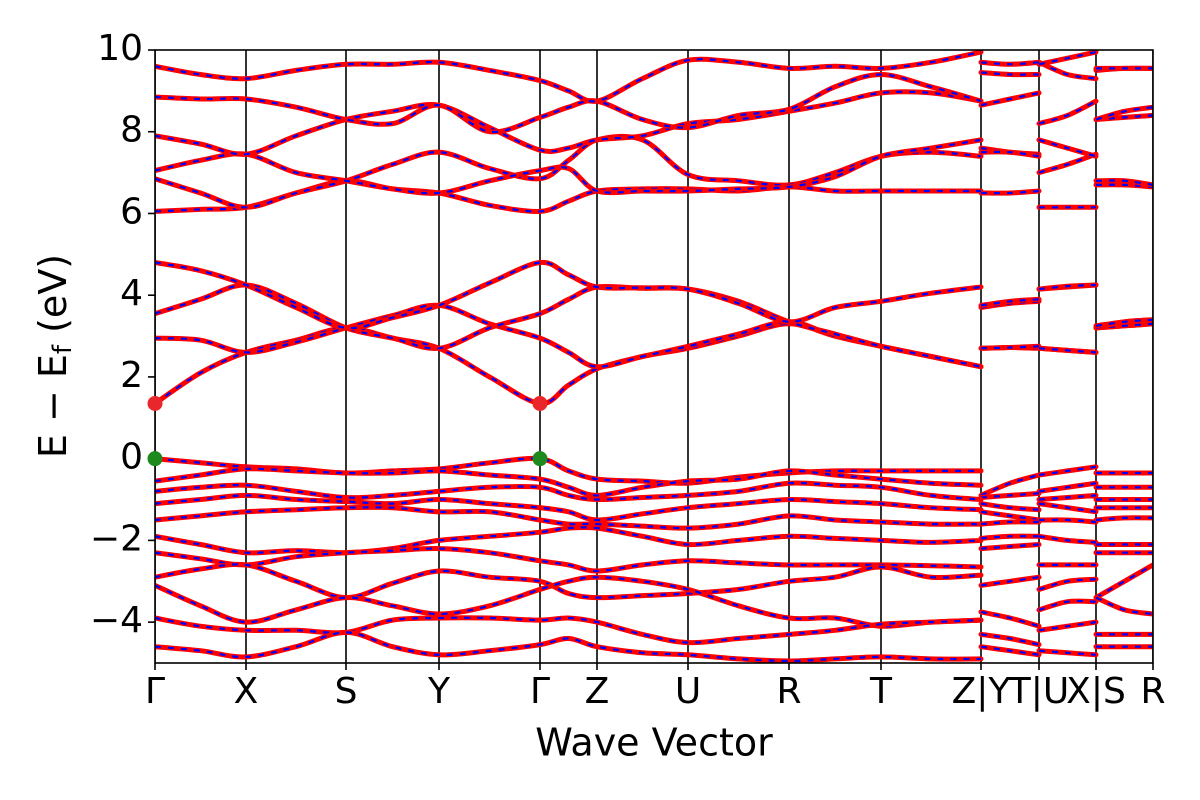 The image size is (1200, 800). Describe the element at coordinates (881, 691) in the screenshot. I see `x-tick-label: T` at that location.